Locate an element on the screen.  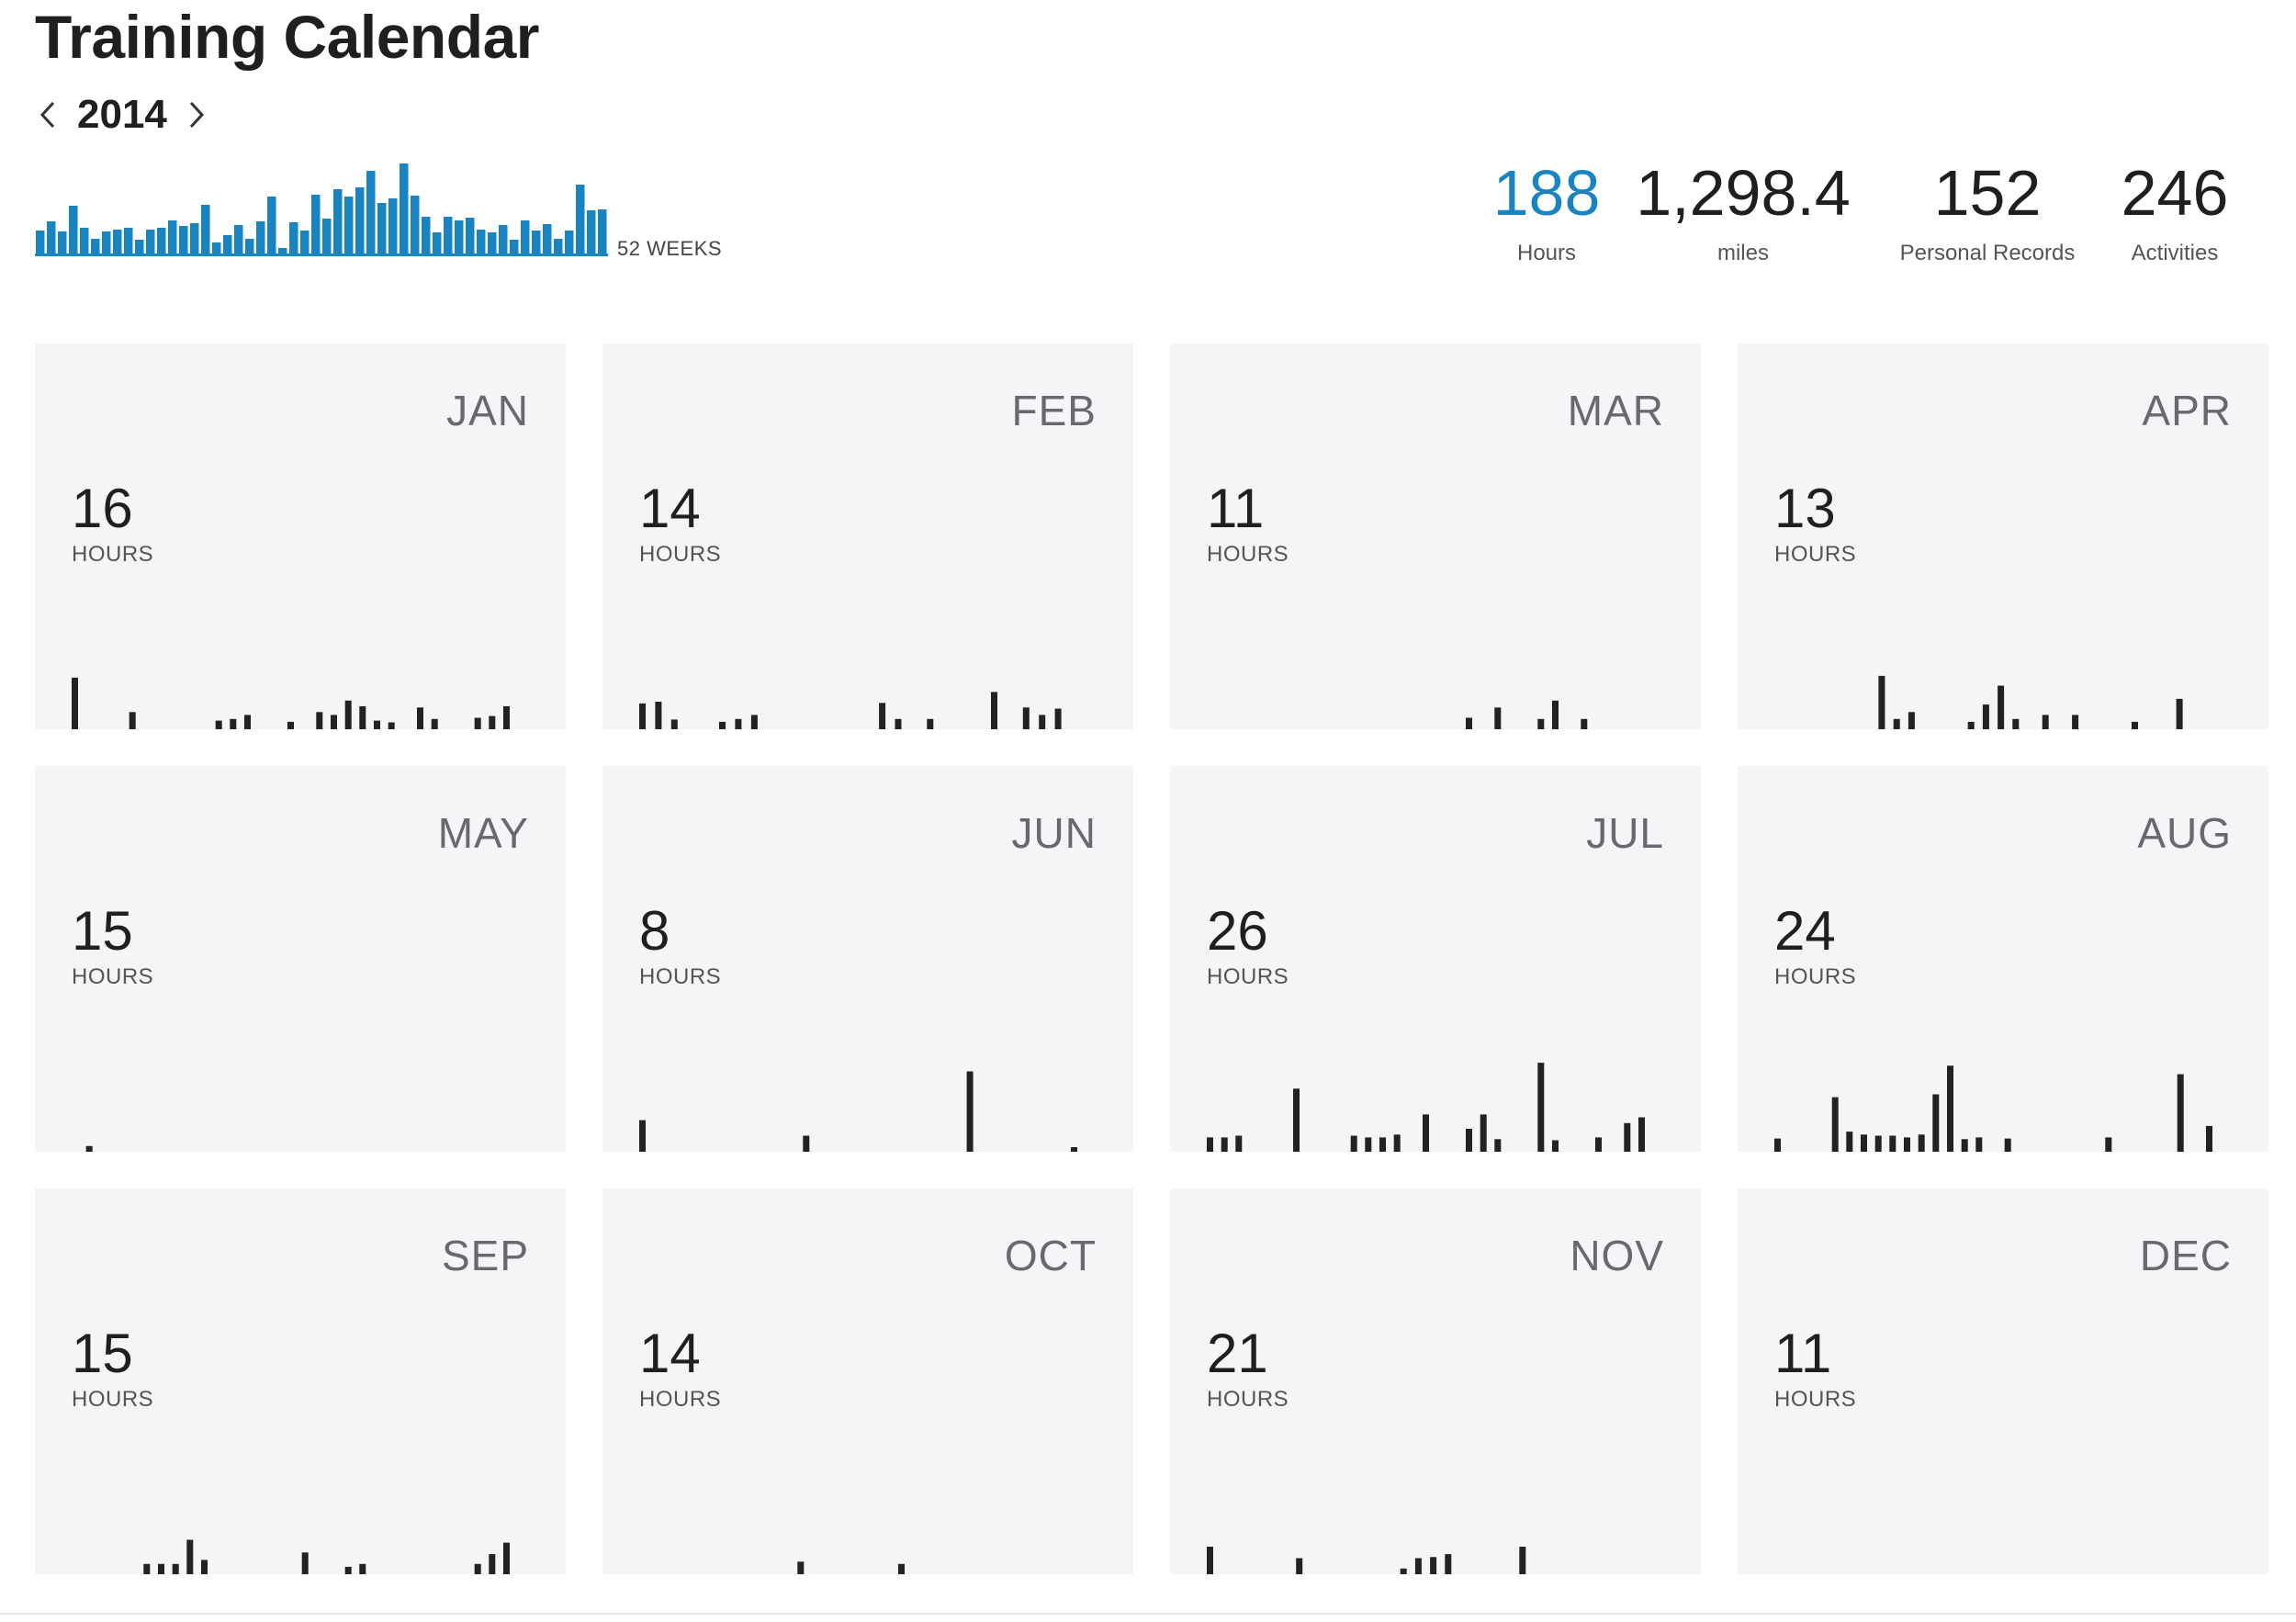
chevron-left-icon is located at coordinates (47, 115).